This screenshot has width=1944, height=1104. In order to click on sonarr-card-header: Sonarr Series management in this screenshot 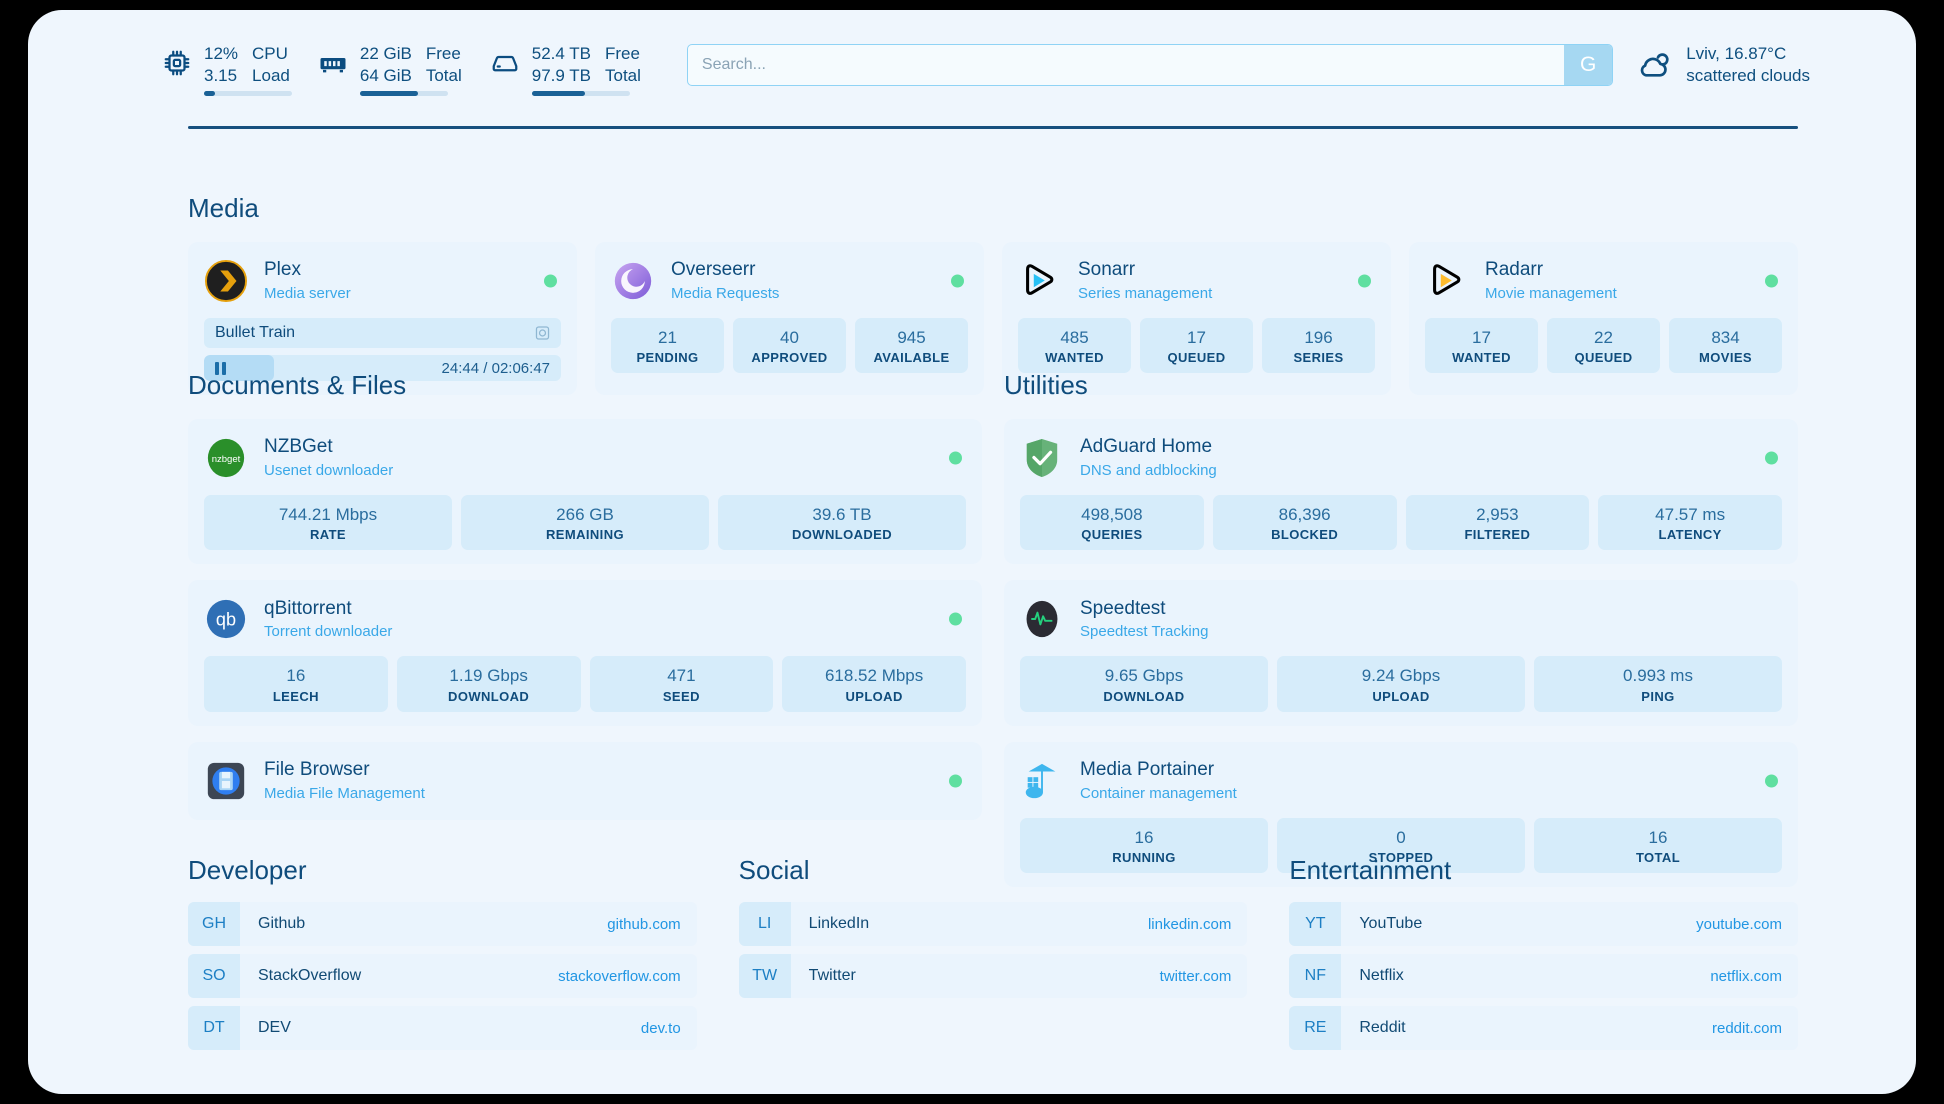, I will do `click(1196, 281)`.